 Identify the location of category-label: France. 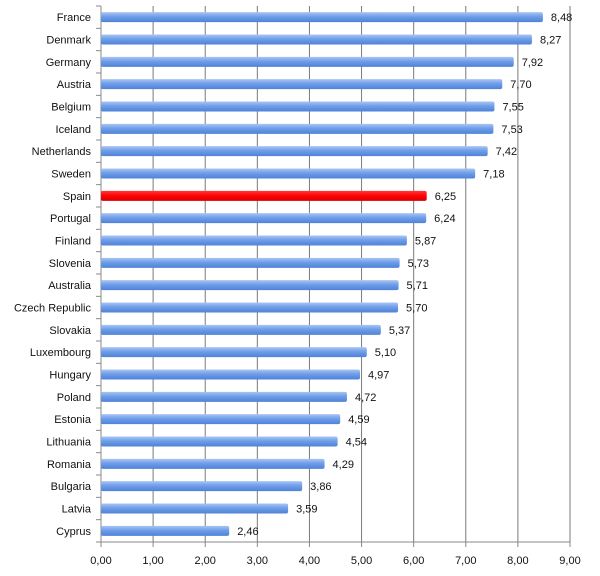
(74, 18).